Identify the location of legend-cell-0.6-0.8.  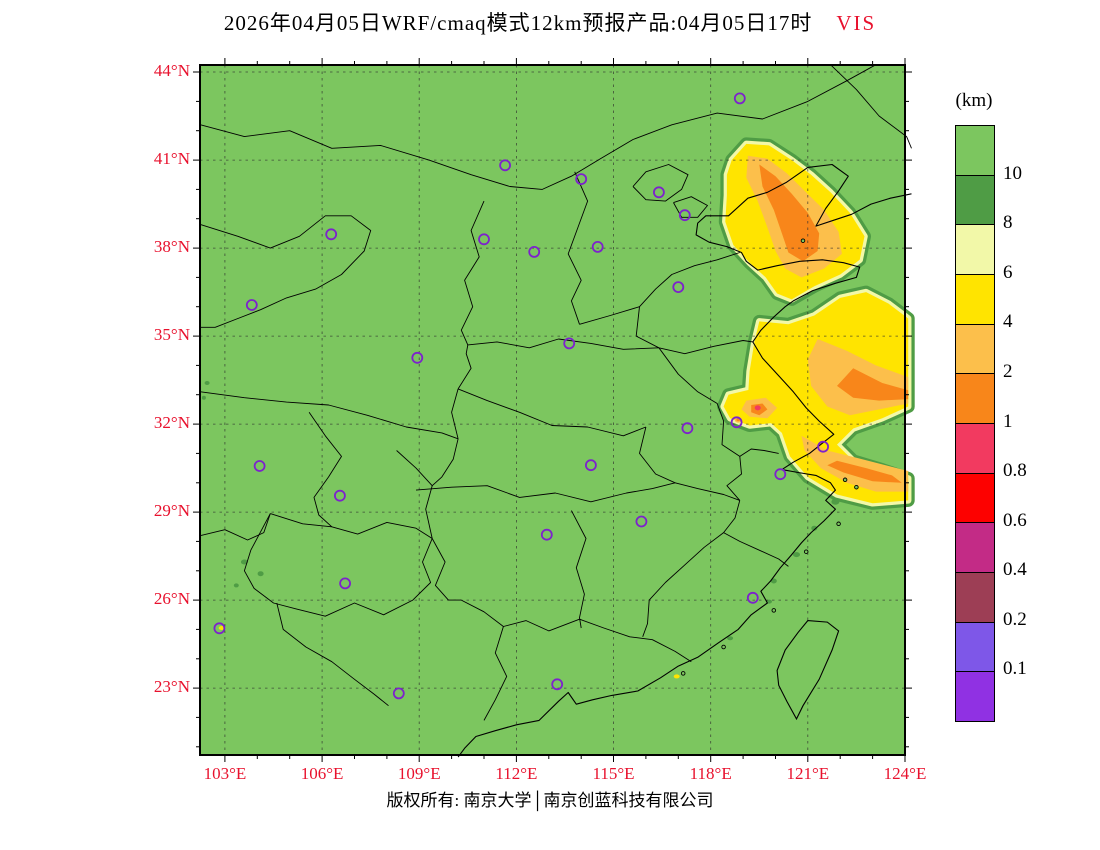
(975, 498).